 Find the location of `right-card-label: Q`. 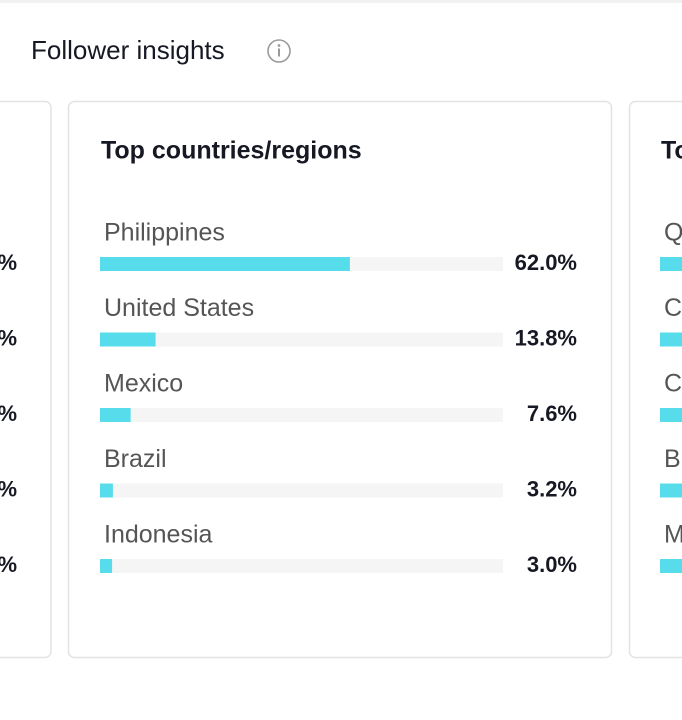

right-card-label: Q is located at coordinates (673, 233).